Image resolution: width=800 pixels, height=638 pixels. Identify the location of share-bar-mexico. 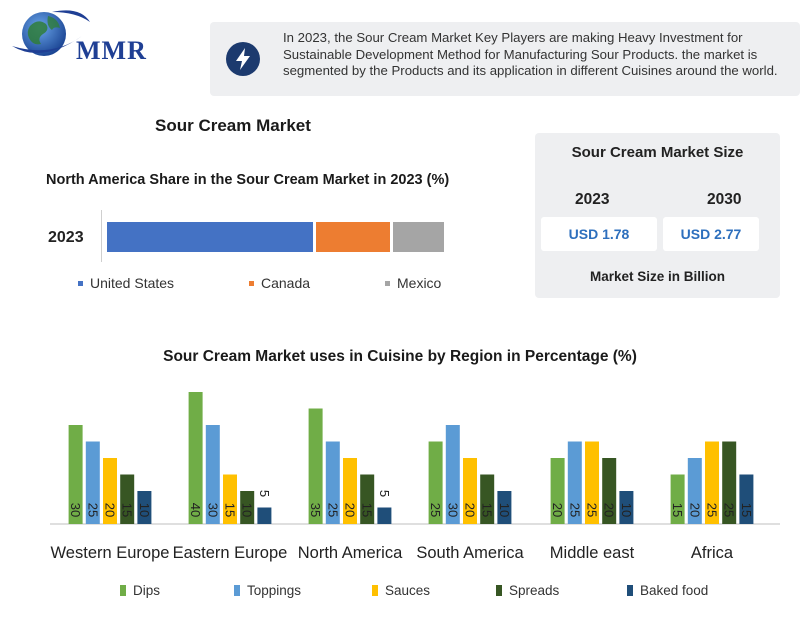
(418, 237).